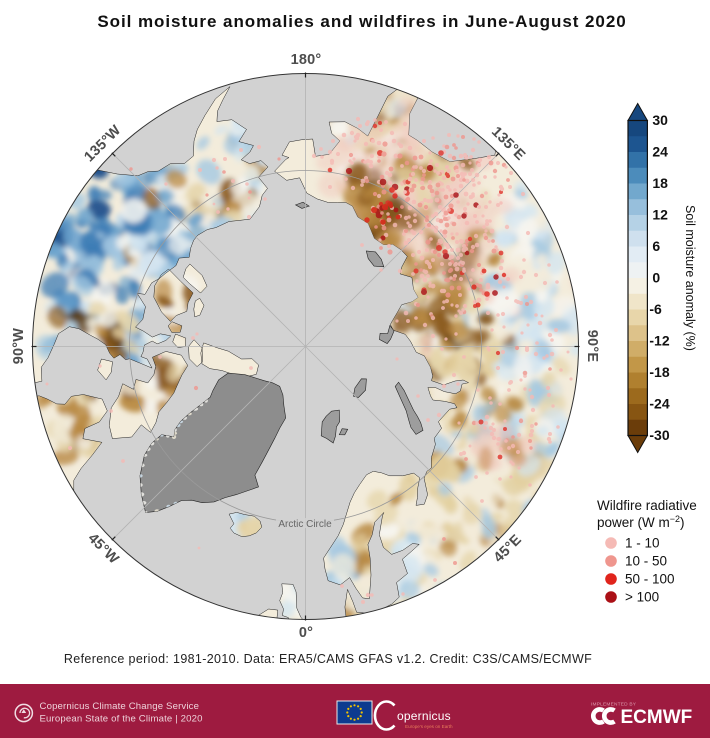 The image size is (710, 738). What do you see at coordinates (592, 346) in the screenshot?
I see `svg-text: 90°E` at bounding box center [592, 346].